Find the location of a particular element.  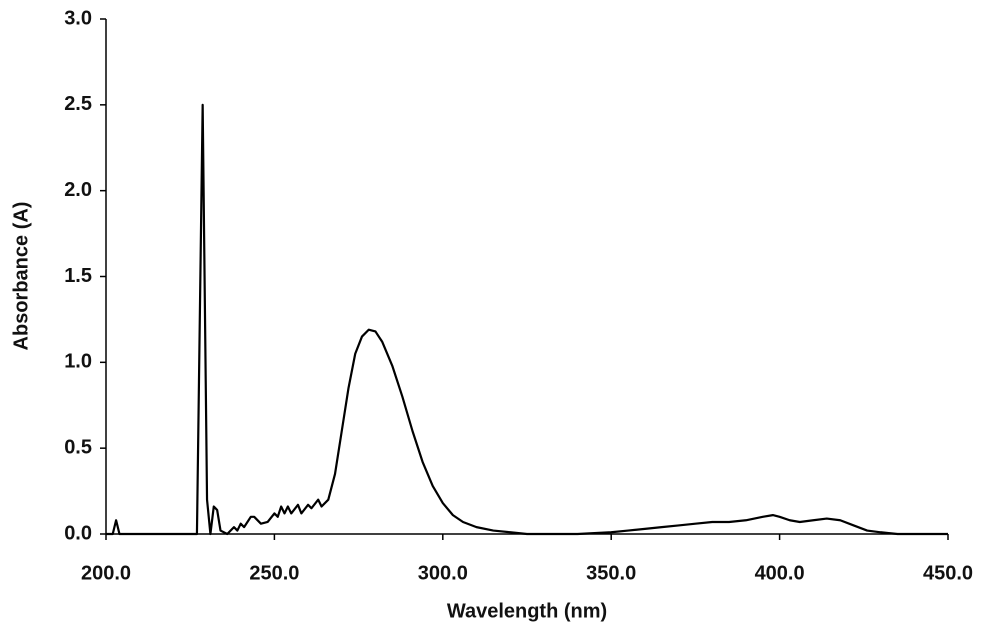

y-tick-label: 1.5 is located at coordinates (78, 276).